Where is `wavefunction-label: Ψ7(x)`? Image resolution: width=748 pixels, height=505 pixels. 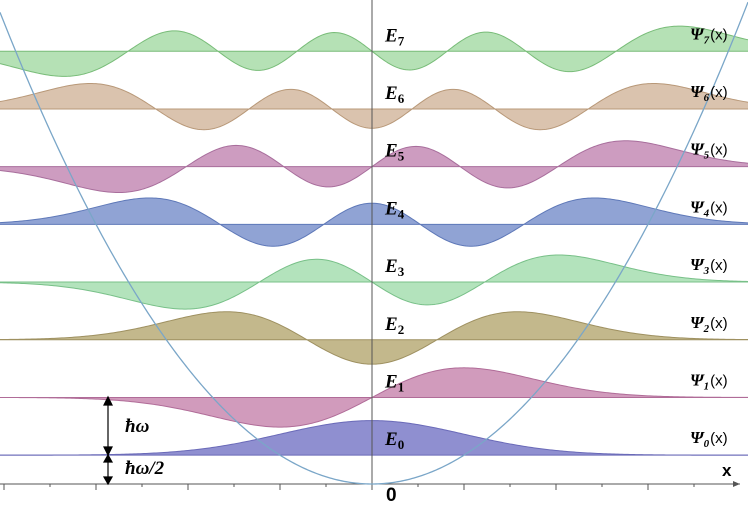
wavefunction-label: Ψ7(x) is located at coordinates (709, 35).